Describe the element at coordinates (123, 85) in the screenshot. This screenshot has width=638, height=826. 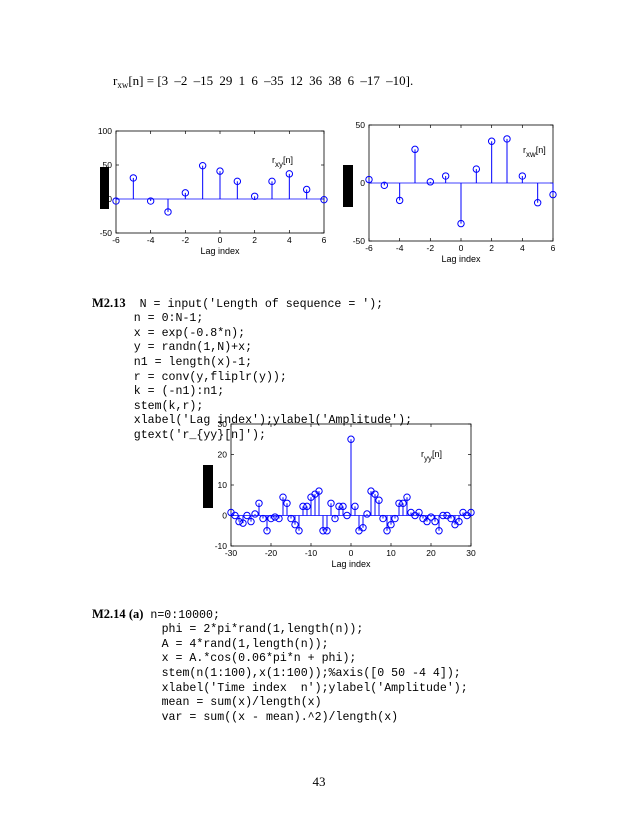
I see `equation-lhs-sub: xw` at that location.